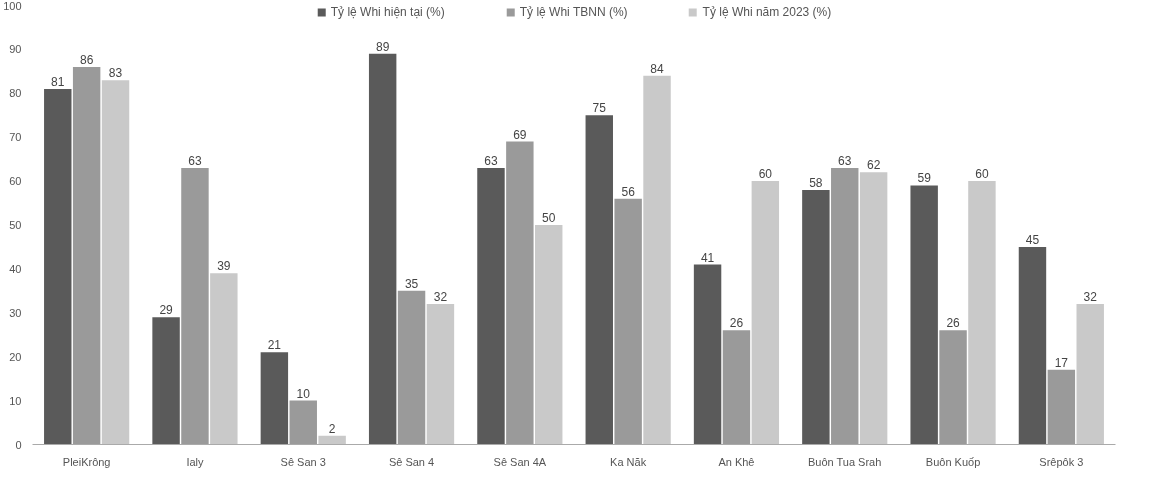 The width and height of the screenshot is (1152, 488). Describe the element at coordinates (873, 165) in the screenshot. I see `data-label: 62` at that location.